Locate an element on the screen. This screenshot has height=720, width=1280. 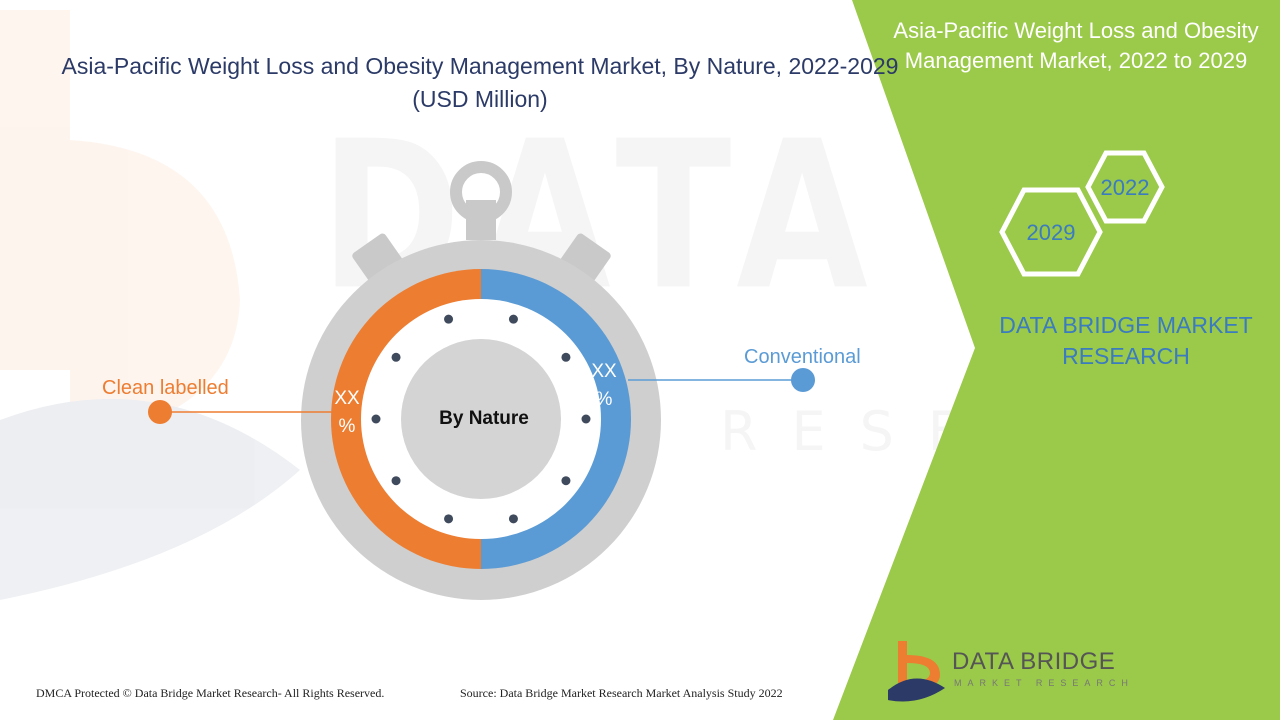
year-start-label: 2022 is located at coordinates (1125, 187).